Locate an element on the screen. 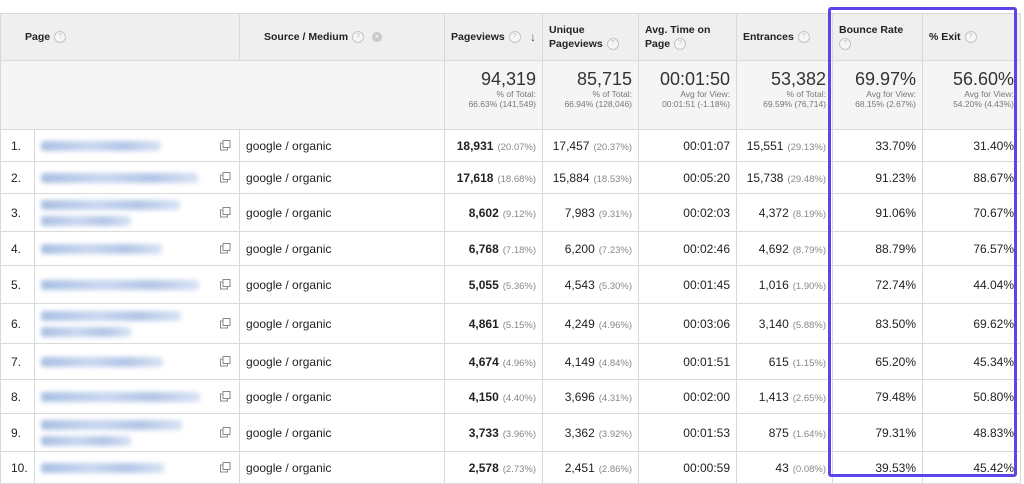  unique-pageviews-pct: (18.53%) is located at coordinates (613, 179).